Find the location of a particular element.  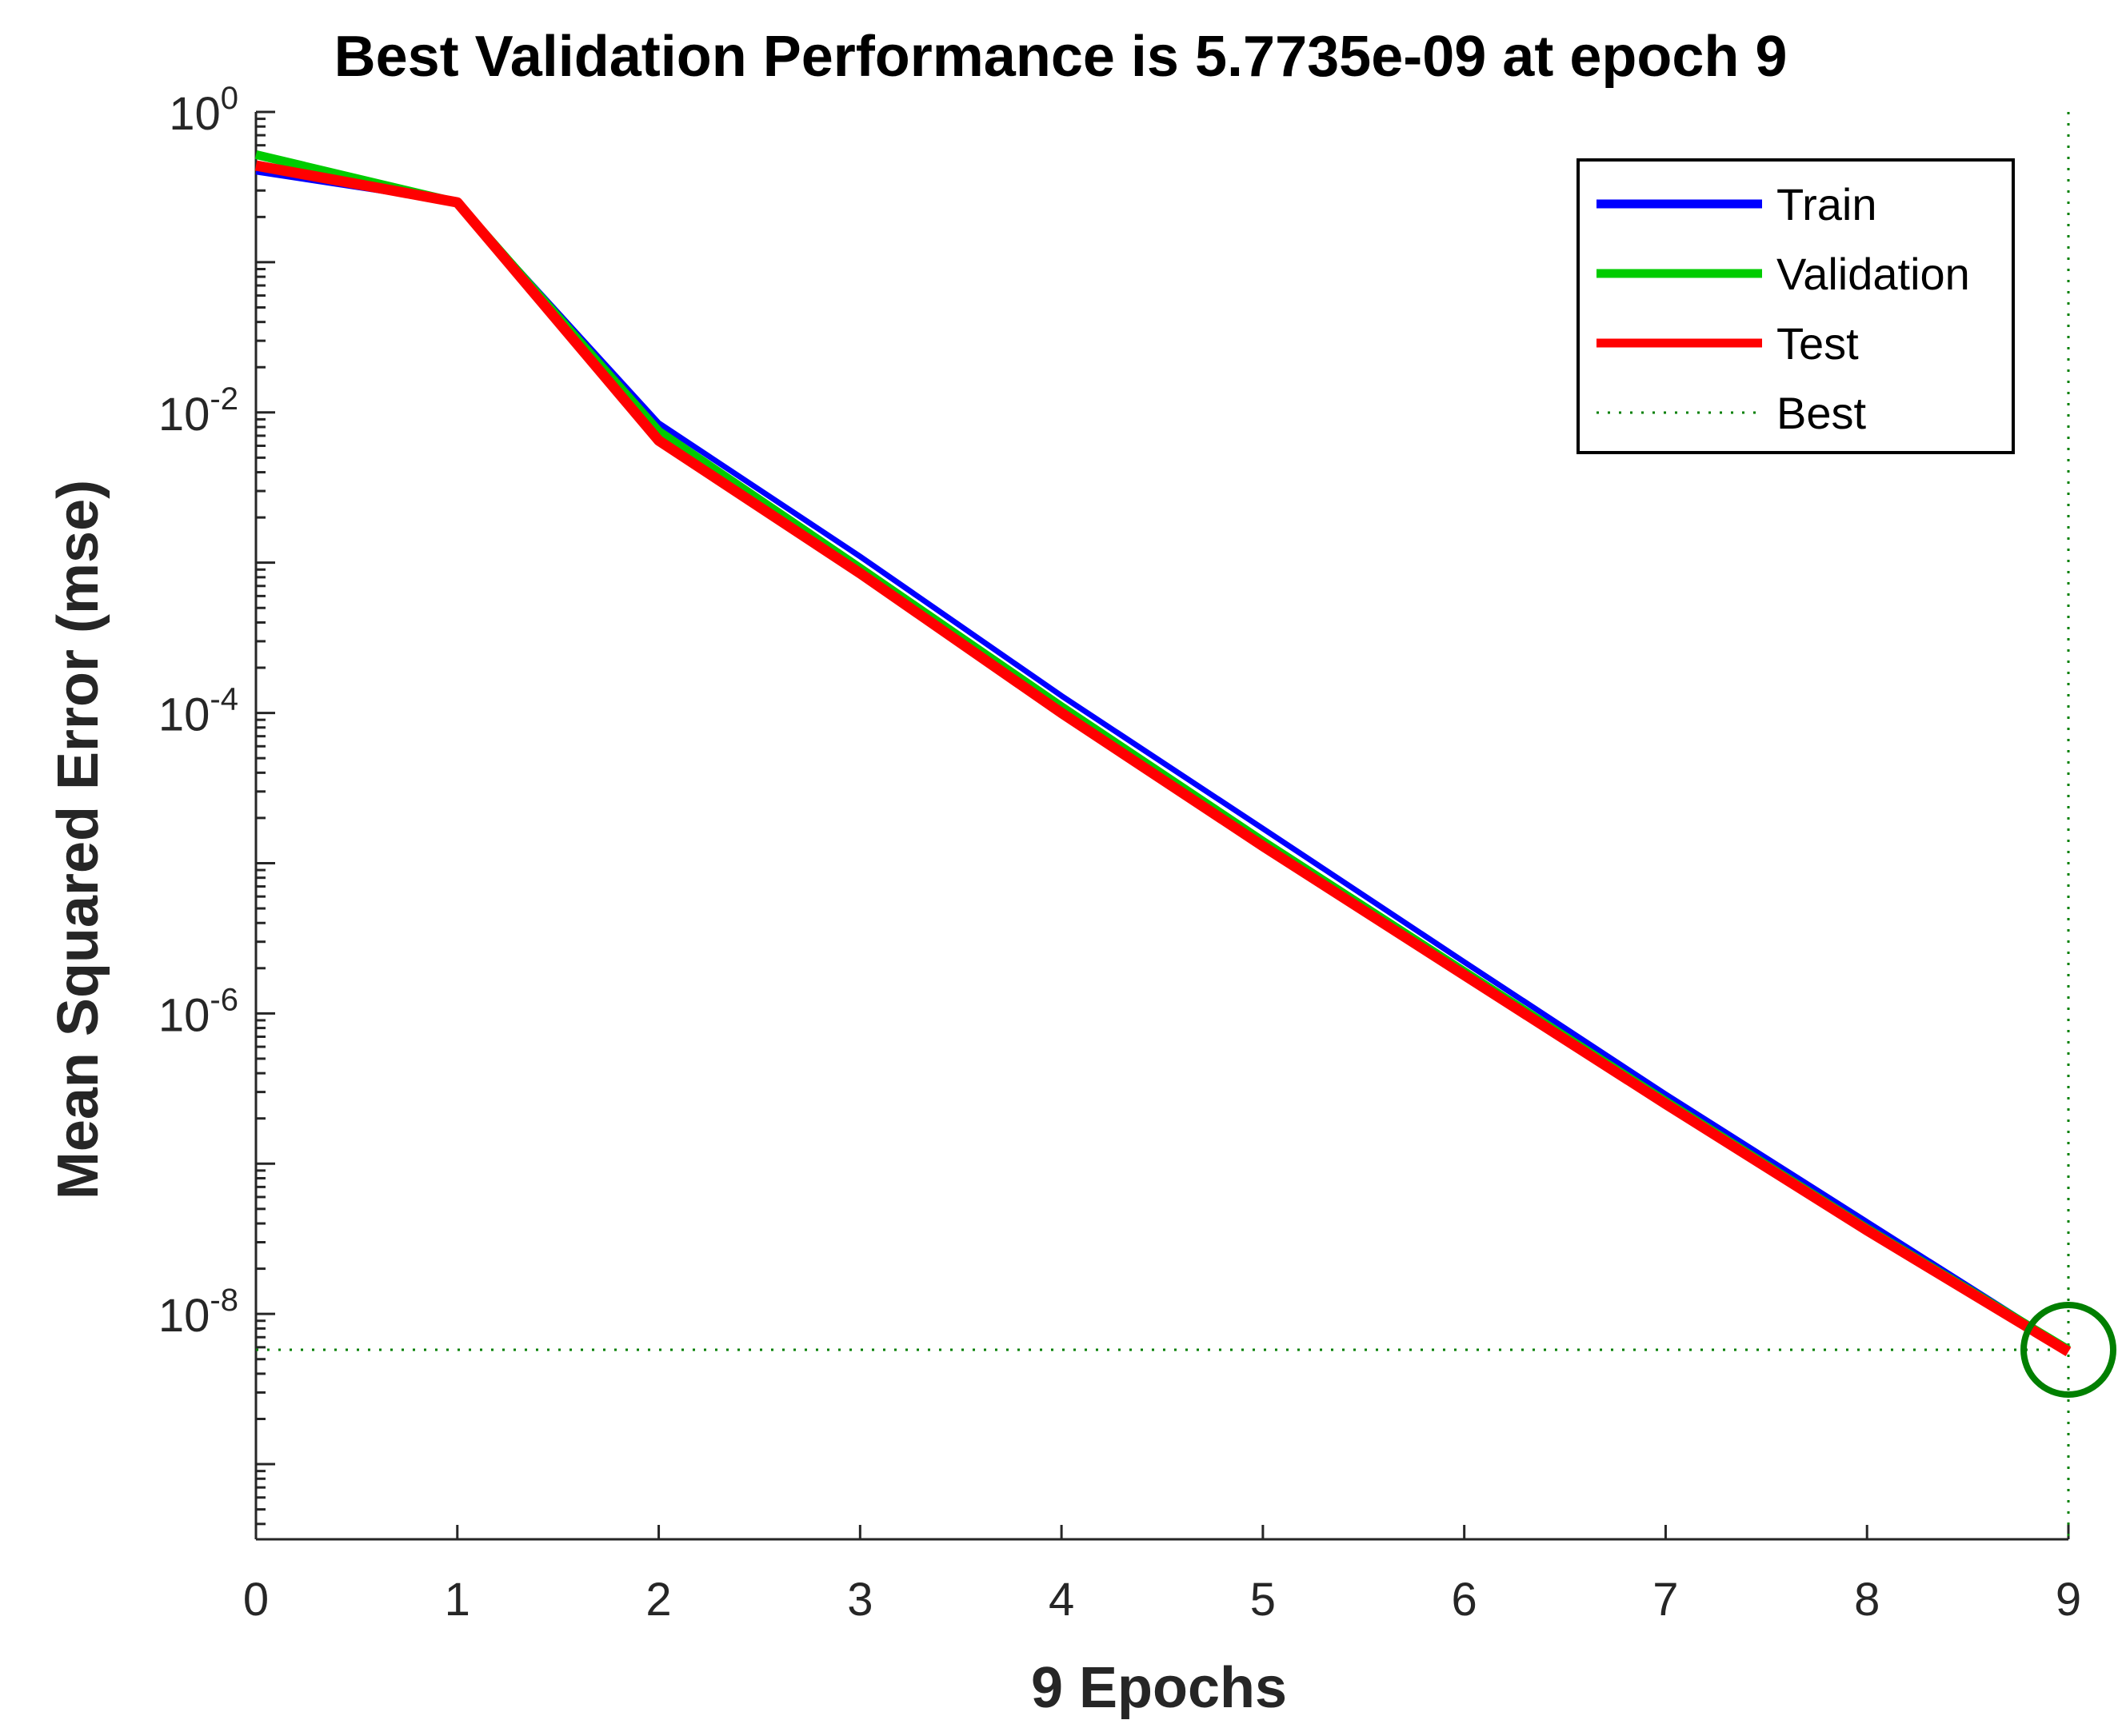

y-tick-exponent: -8 is located at coordinates (224, 1300).